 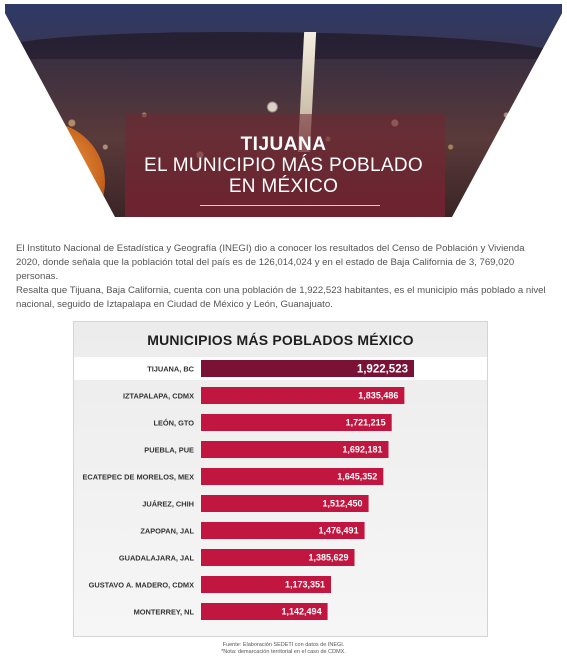 I want to click on category-label: LEÓN, GTO, so click(x=173, y=423).